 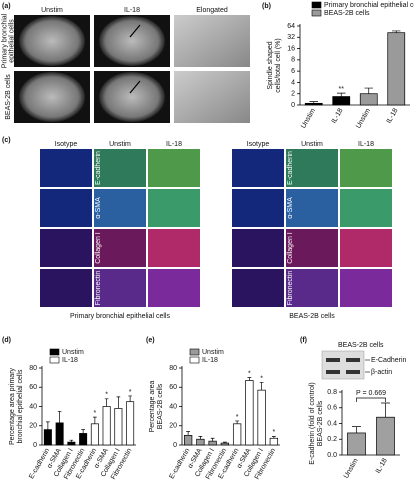 What do you see at coordinates (4, 40) in the screenshot?
I see `row-label: Primary bronchial` at bounding box center [4, 40].